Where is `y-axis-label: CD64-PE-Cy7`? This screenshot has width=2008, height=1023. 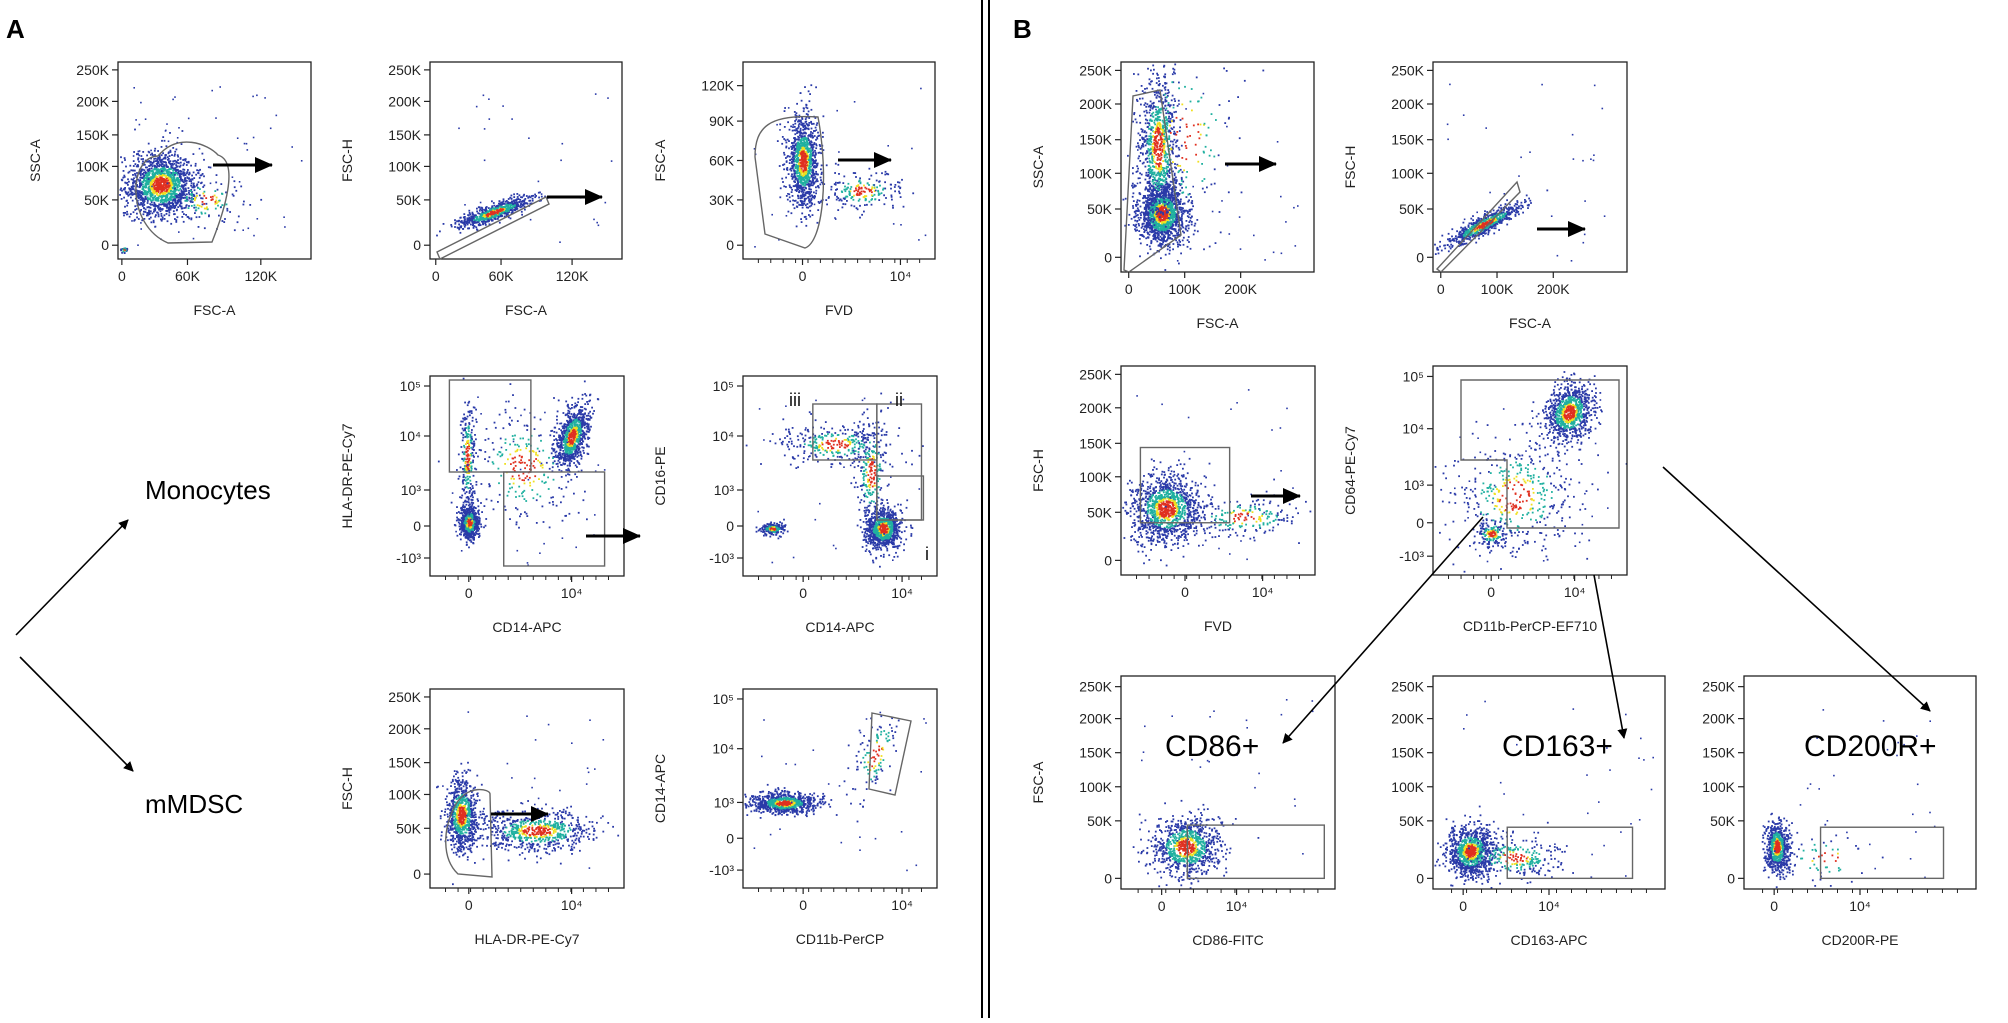 y-axis-label: CD64-PE-Cy7 is located at coordinates (1350, 470).